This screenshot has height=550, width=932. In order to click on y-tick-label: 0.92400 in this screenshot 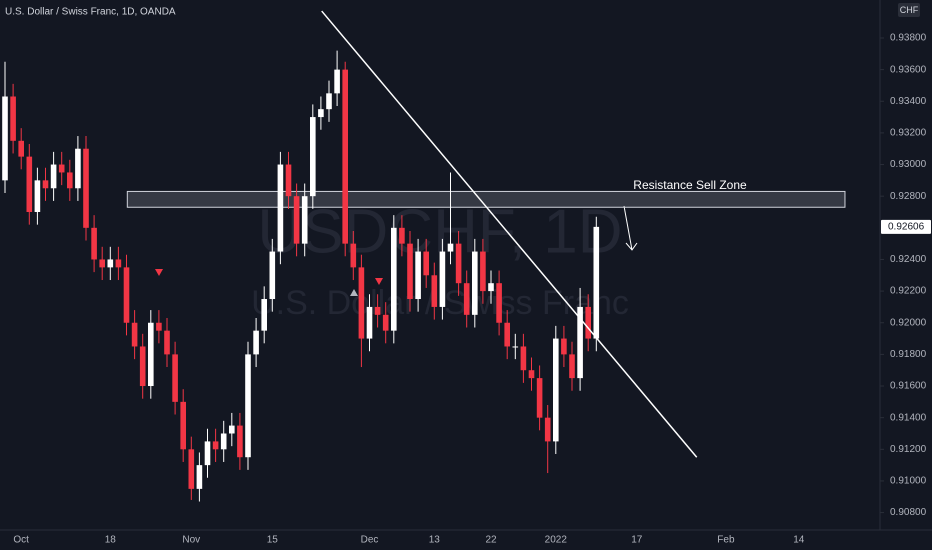, I will do `click(908, 259)`.